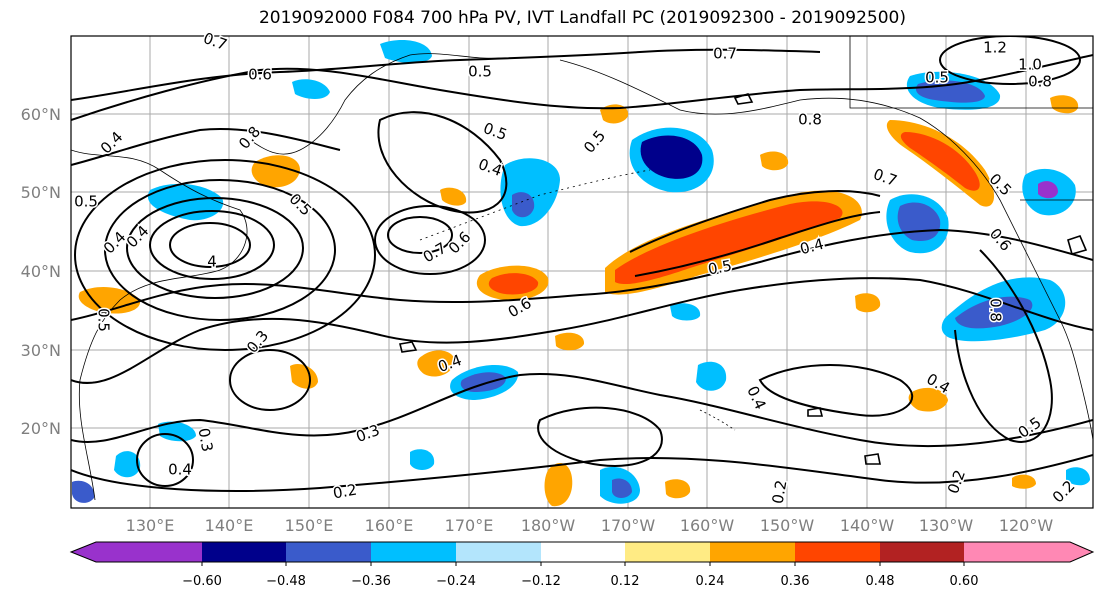 The width and height of the screenshot is (1105, 601). Describe the element at coordinates (260, 75) in the screenshot. I see `contour-label: 0.6` at that location.